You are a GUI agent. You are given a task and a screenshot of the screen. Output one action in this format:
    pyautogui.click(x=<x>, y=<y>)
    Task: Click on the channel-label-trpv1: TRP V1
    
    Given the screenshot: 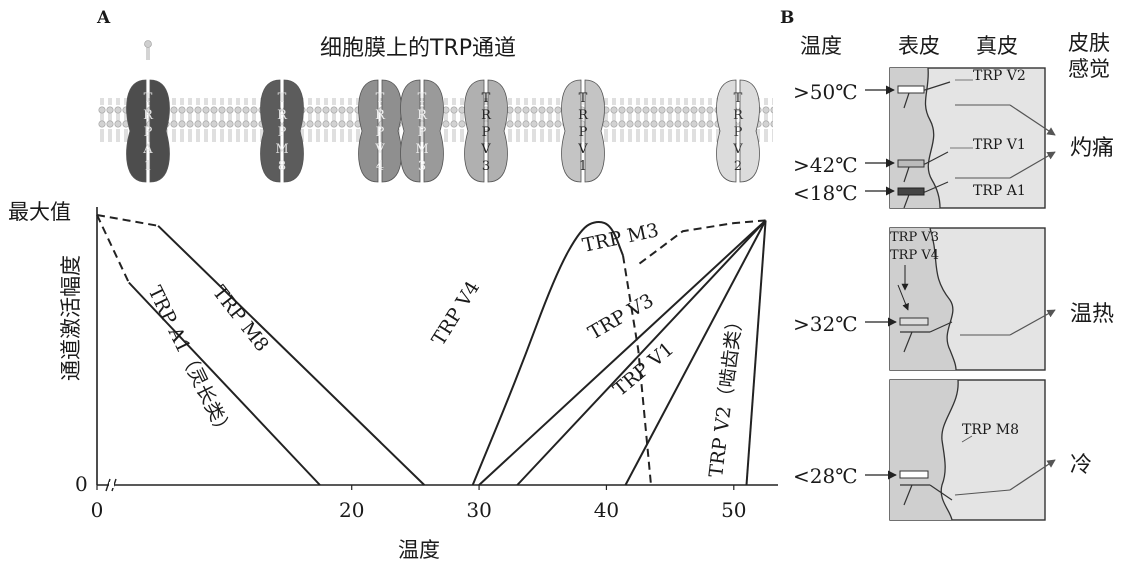 What is the action you would take?
    pyautogui.click(x=999, y=145)
    